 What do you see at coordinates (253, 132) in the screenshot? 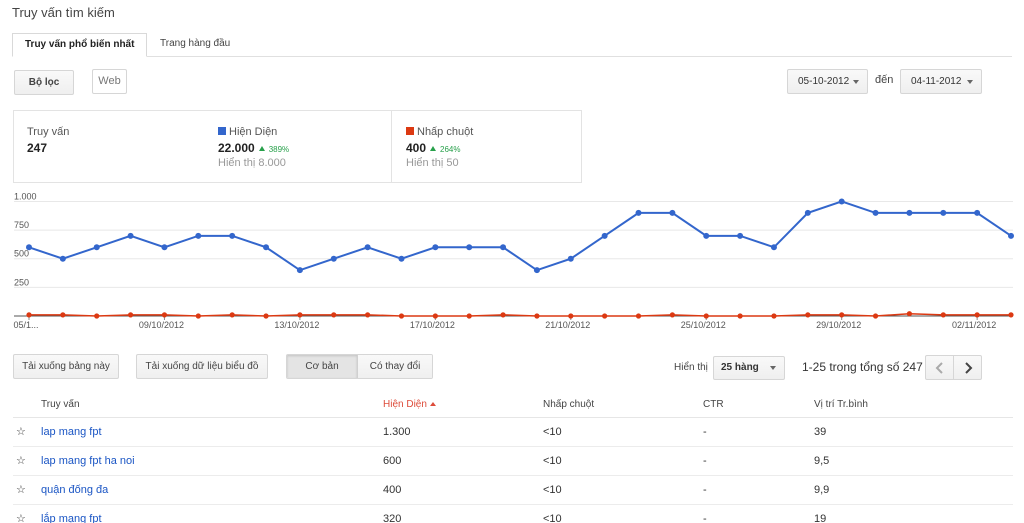
I see `stat-impressions-label: Hiện Diện` at bounding box center [253, 132].